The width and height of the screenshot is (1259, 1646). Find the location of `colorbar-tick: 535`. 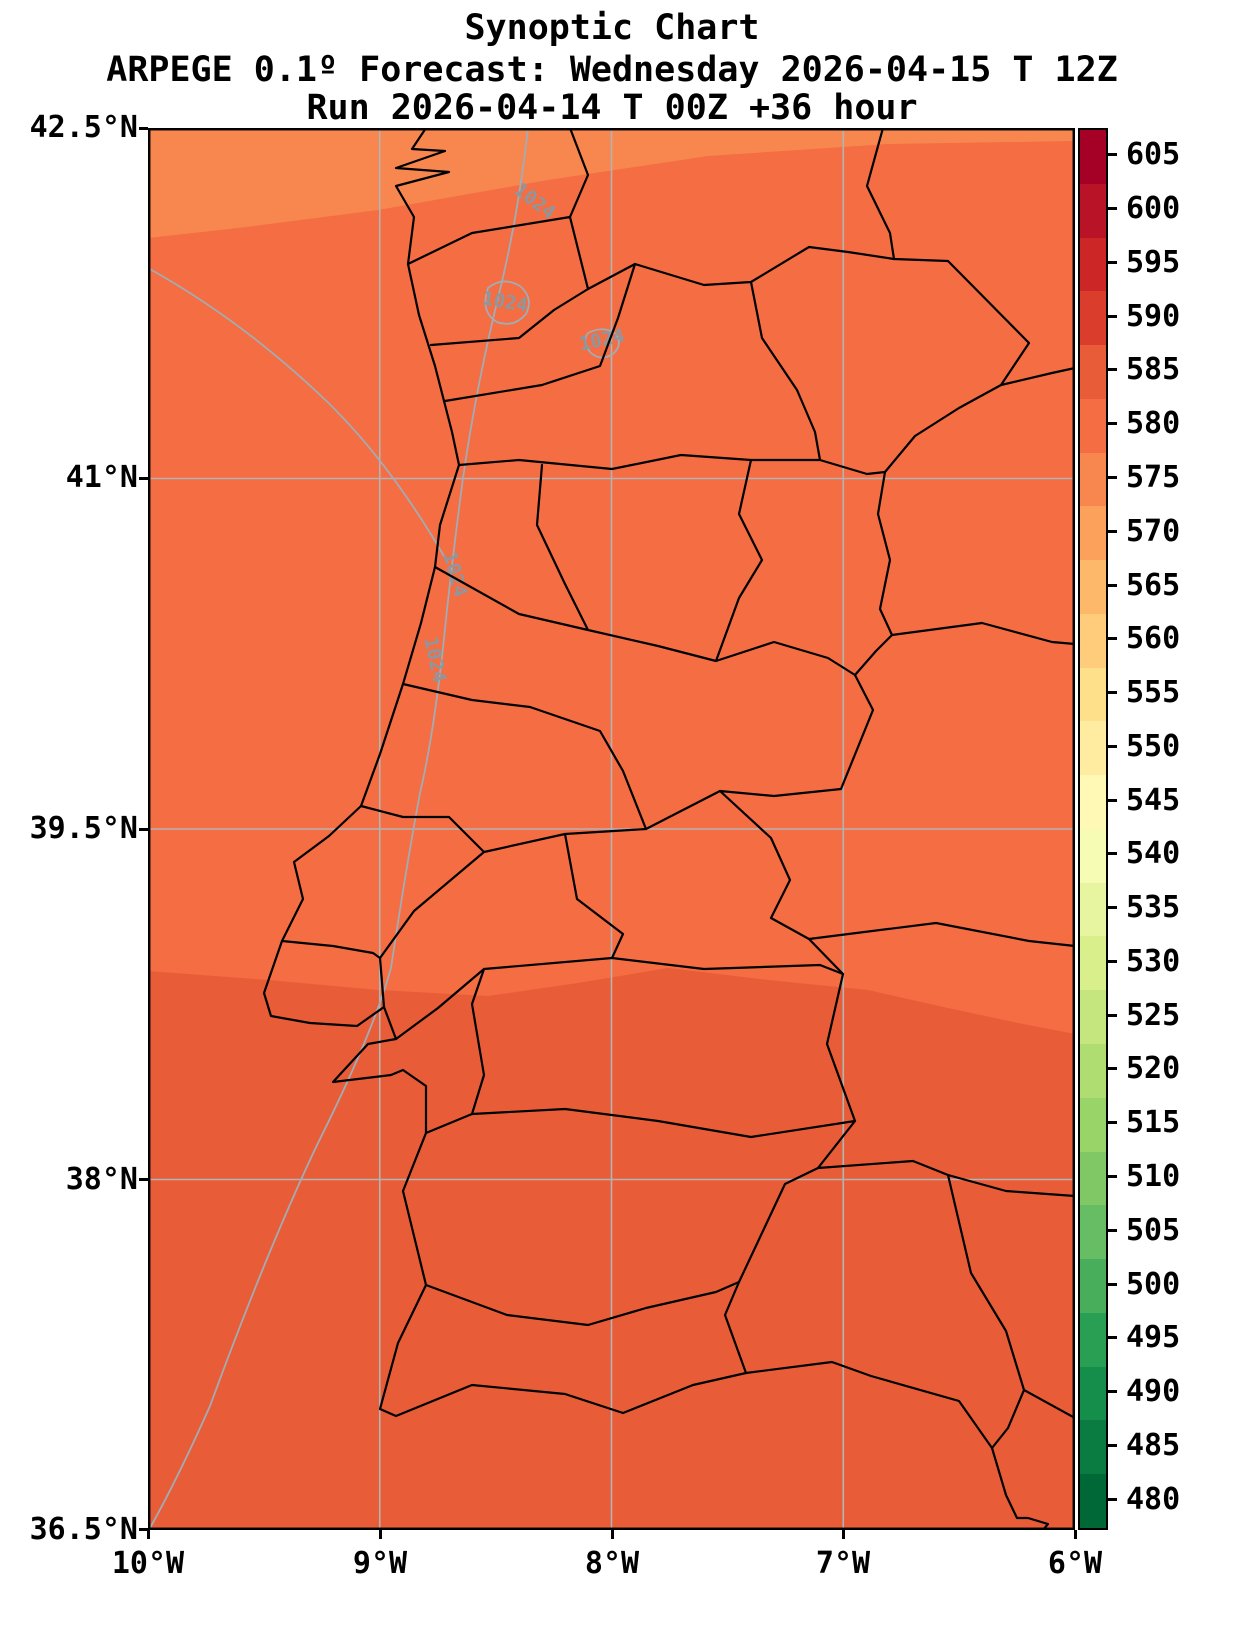

colorbar-tick: 535 is located at coordinates (1144, 908).